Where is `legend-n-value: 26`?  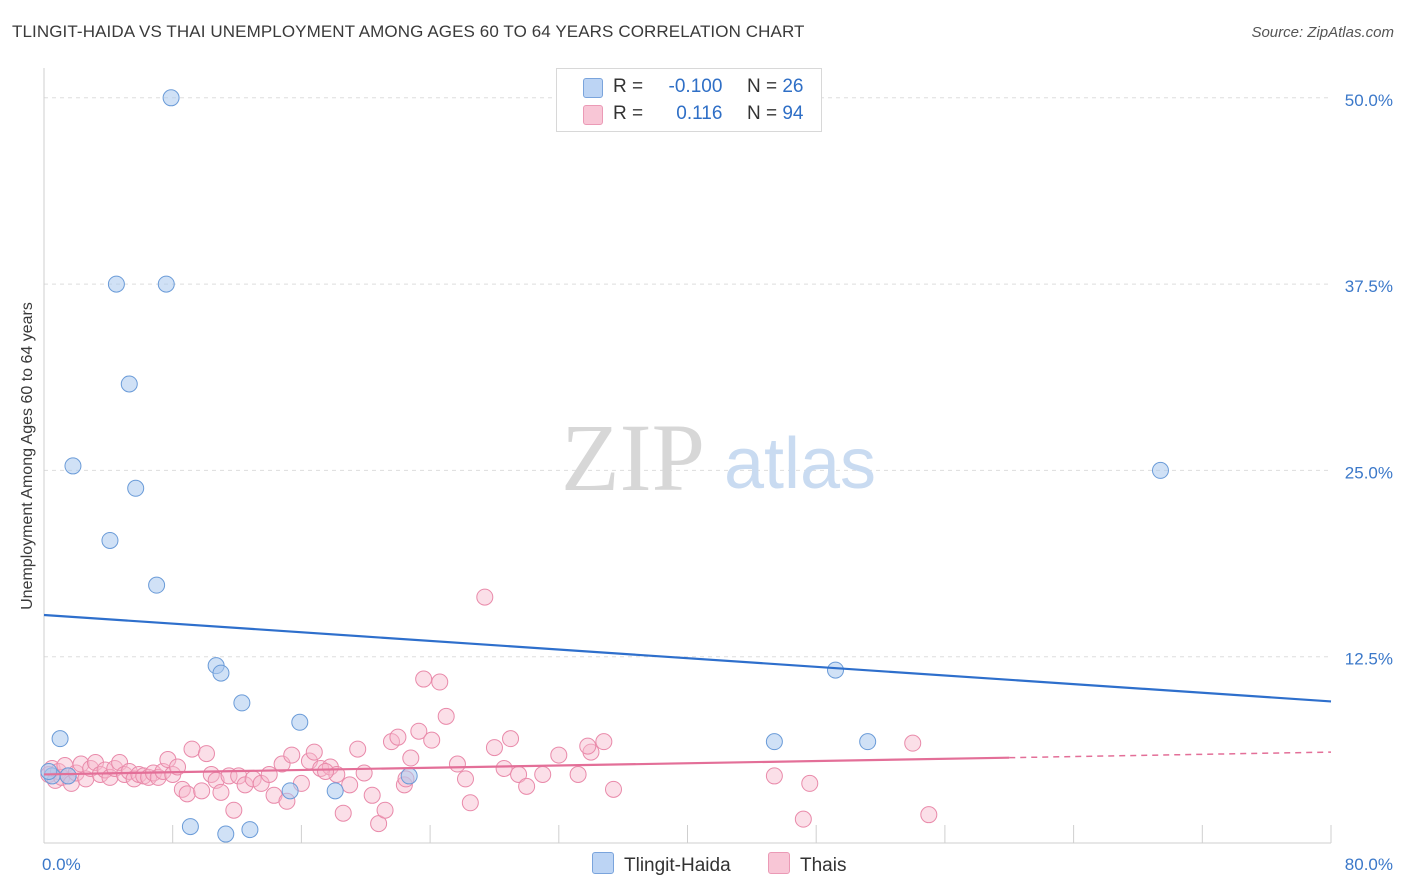 legend-n-value: 26 is located at coordinates (793, 86).